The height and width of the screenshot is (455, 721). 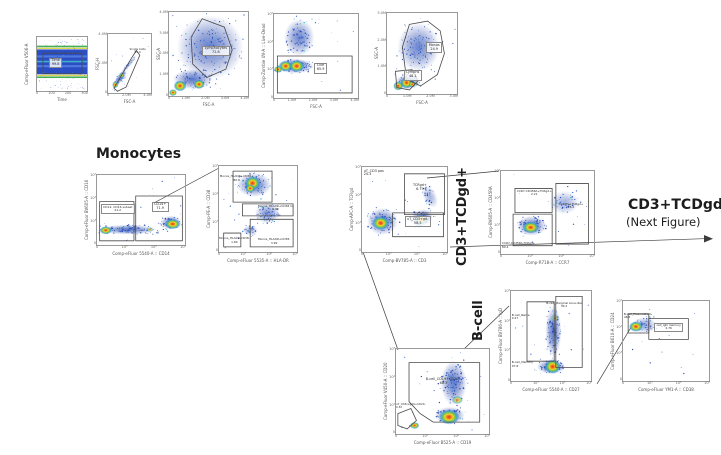 What do you see at coordinates (139, 154) in the screenshot?
I see `section-label-monocytes: Monocytes` at bounding box center [139, 154].